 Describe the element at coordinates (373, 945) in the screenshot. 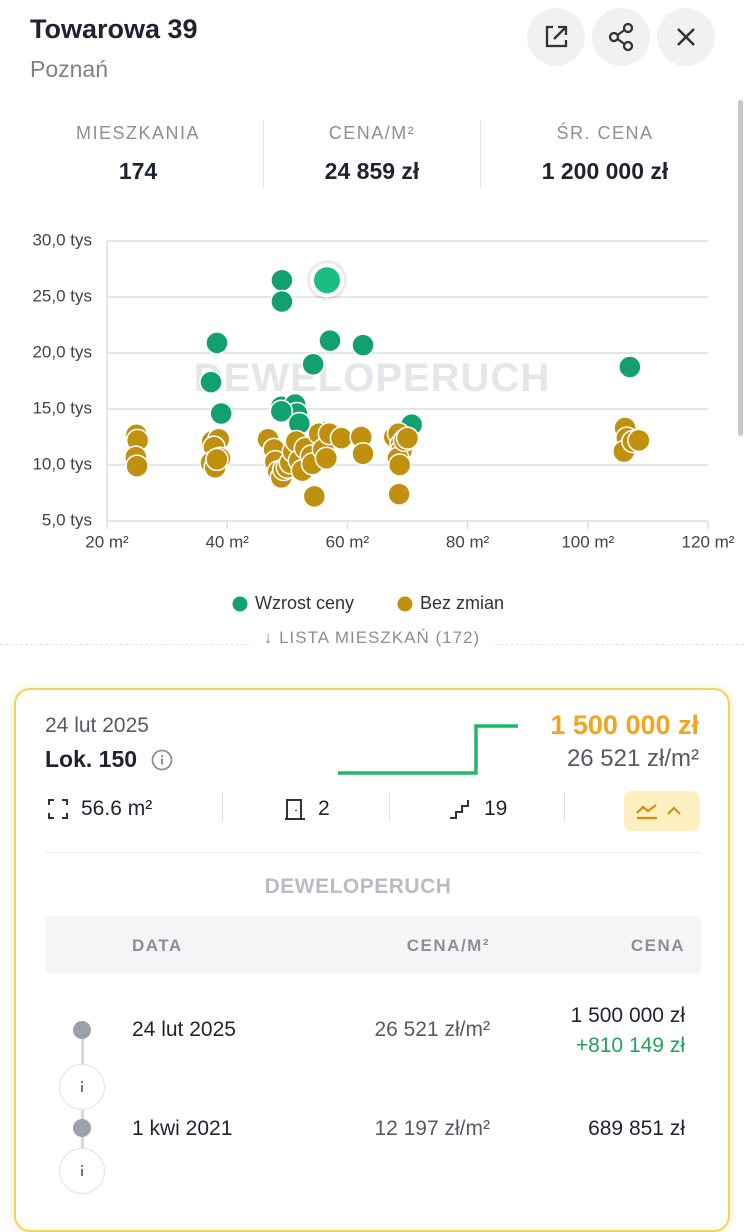

I see `table-header` at that location.